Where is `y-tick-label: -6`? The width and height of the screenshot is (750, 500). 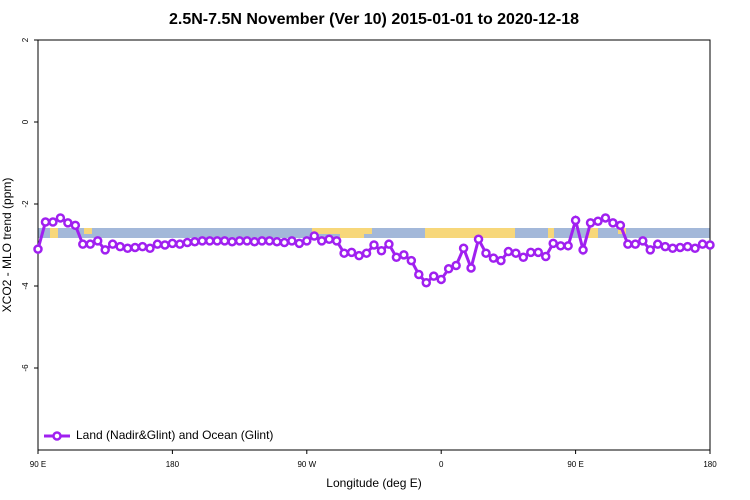 y-tick-label: -6 is located at coordinates (25, 368).